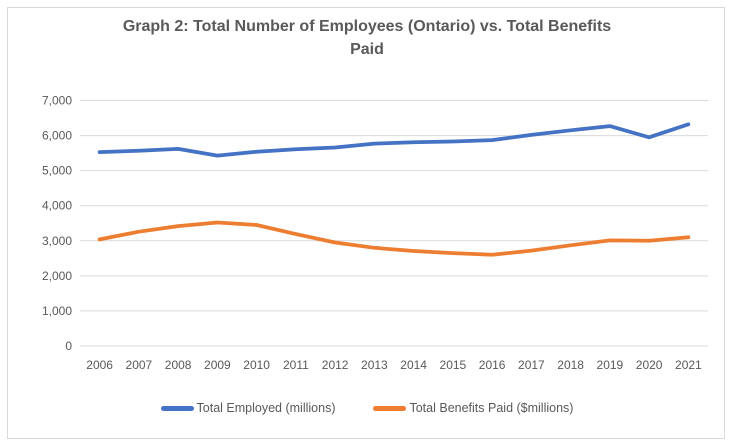  I want to click on legend-line-marker-employed, so click(177, 408).